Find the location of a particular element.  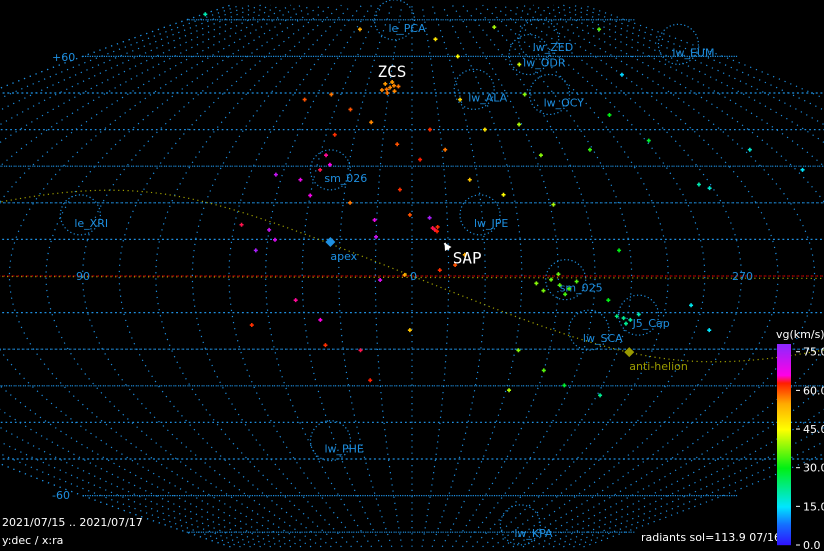

colorbar-tick-label: 15.0 is located at coordinates (813, 506).